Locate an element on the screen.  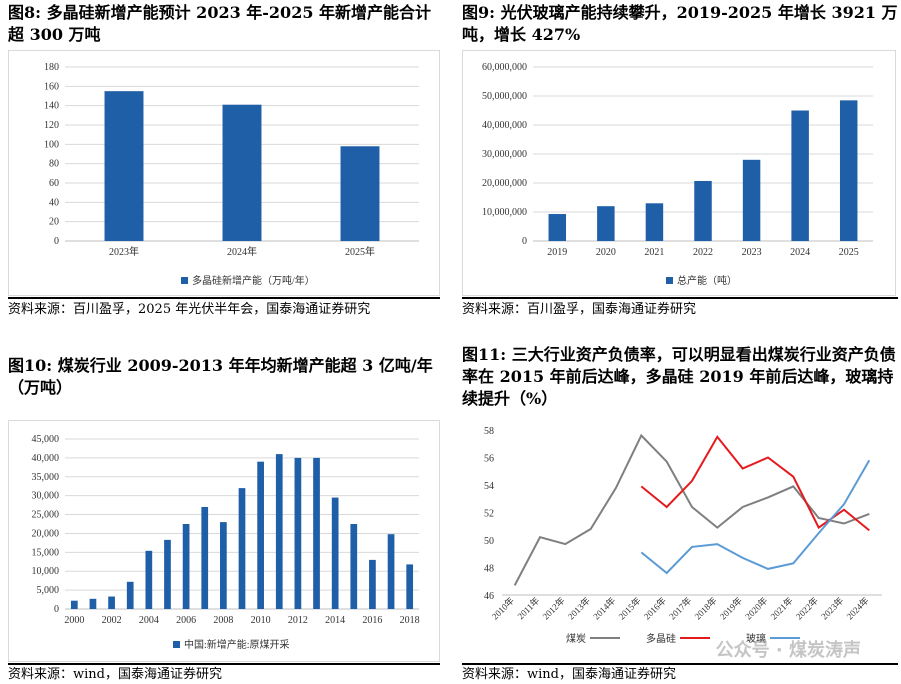
x-tick-label: 2014年 is located at coordinates (604, 608).